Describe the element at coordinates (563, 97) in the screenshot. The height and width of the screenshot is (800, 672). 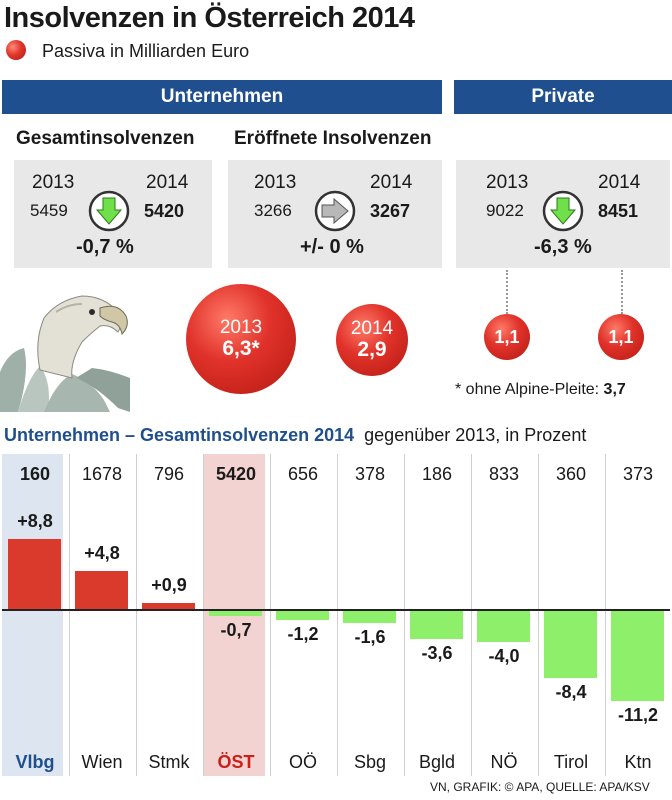
I see `banner-private: Private` at that location.